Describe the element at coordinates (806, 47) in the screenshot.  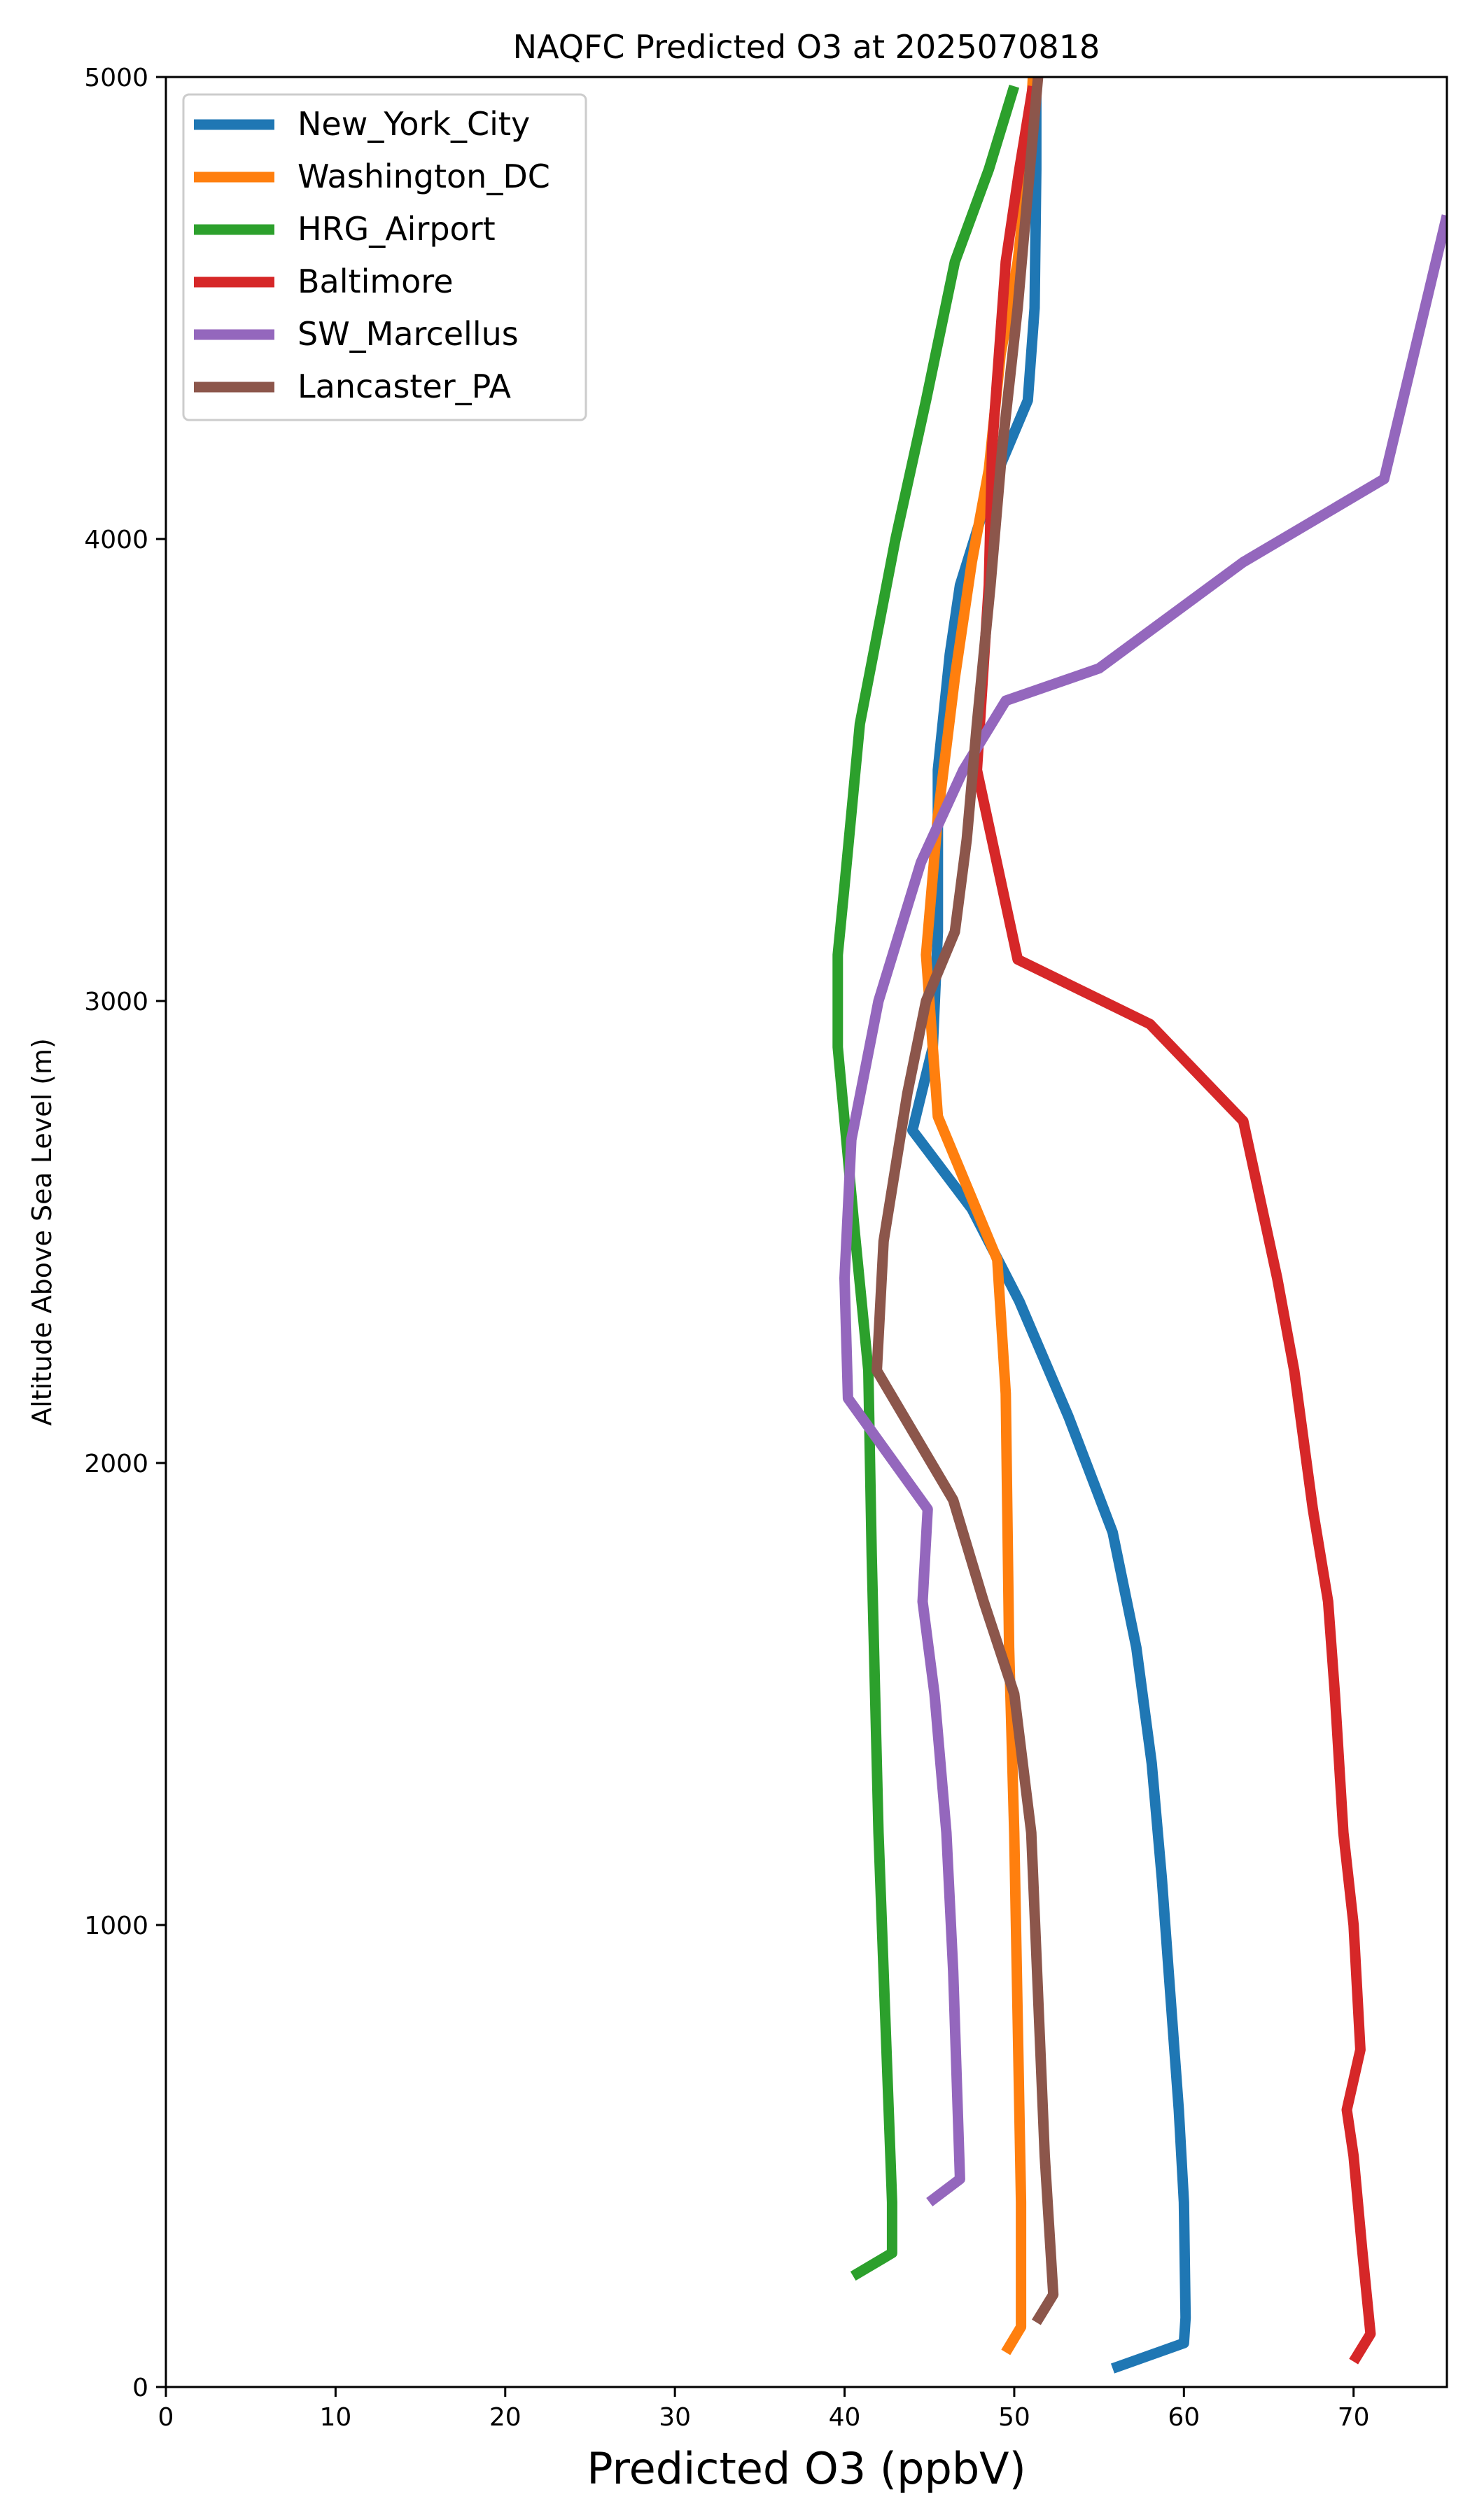
I see `chart-title: NAQFC Predicted O3 at 2025070818` at that location.